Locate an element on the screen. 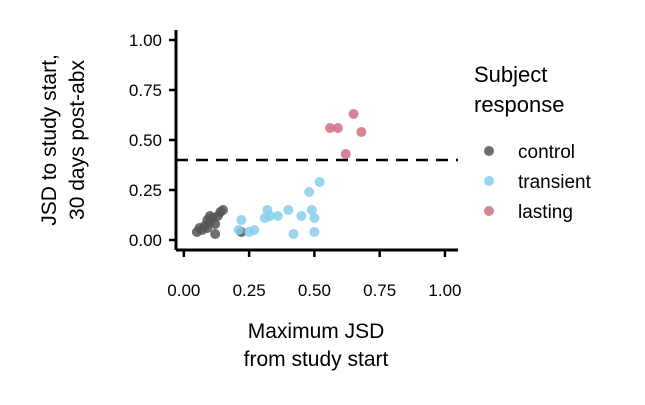 This screenshot has width=645, height=405. y-axis-title-line: 30 days post-abx is located at coordinates (77, 140).